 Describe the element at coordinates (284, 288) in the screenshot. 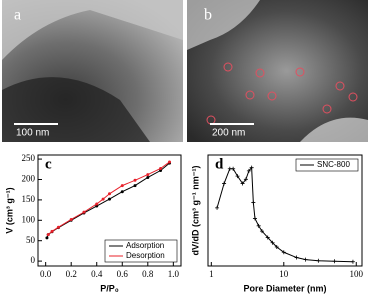

I see `x-axis-label: Pore Diameter (nm)` at that location.